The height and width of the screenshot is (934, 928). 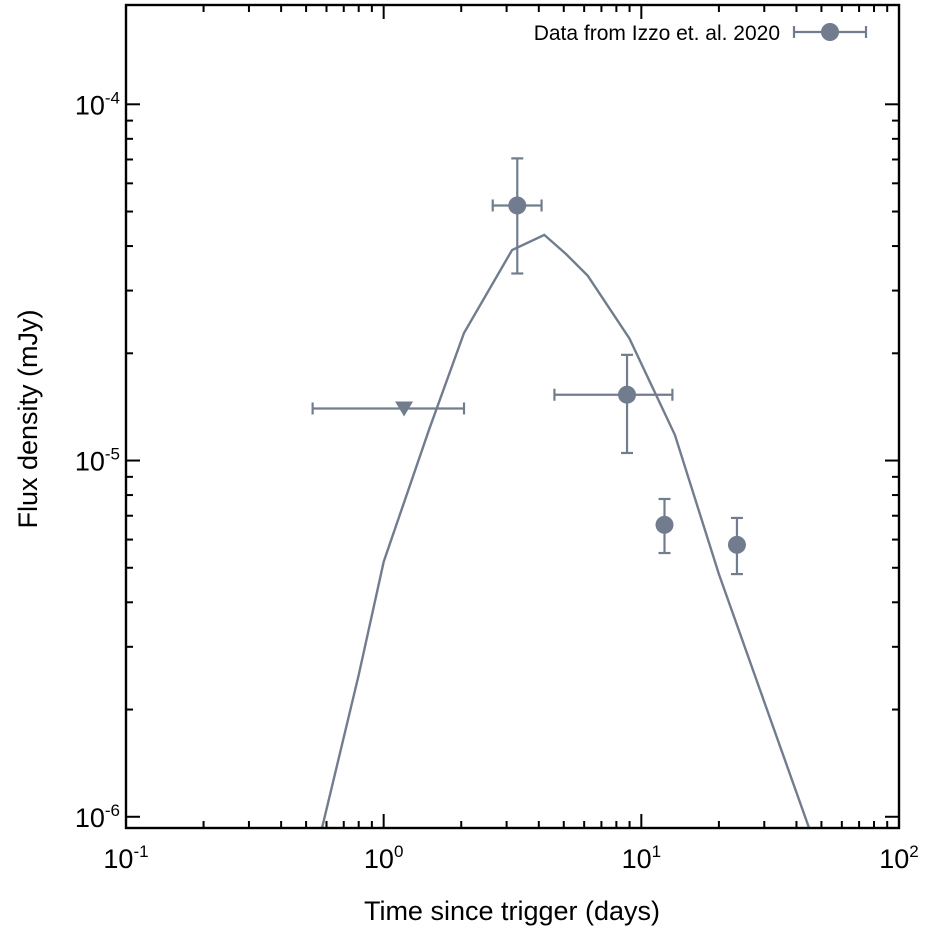 What do you see at coordinates (642, 858) in the screenshot?
I see `x-tick-label: 10¹` at bounding box center [642, 858].